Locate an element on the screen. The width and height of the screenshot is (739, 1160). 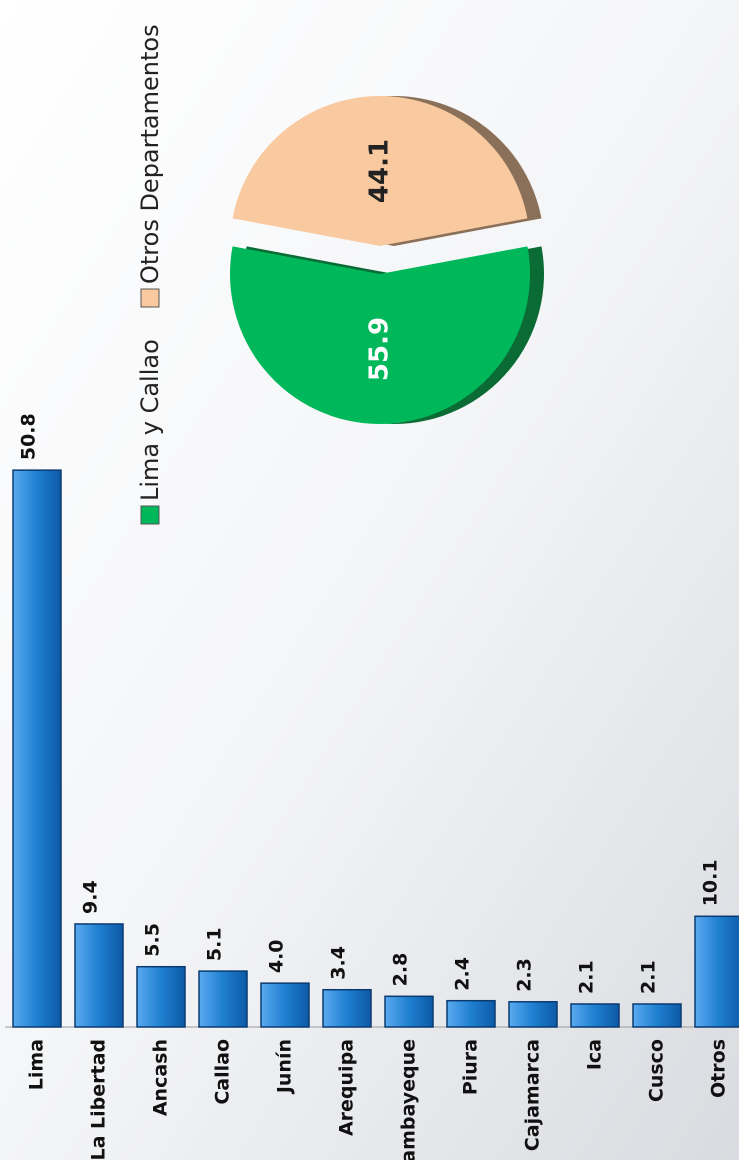
value-label: 9.4 is located at coordinates (91, 897).